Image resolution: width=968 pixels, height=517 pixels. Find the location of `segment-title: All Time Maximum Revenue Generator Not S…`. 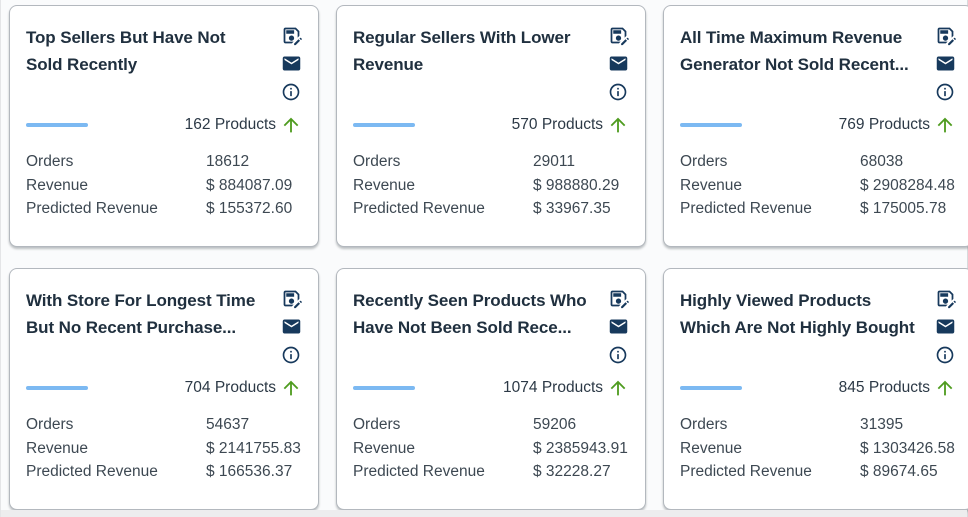

segment-title: All Time Maximum Revenue Generator Not S… is located at coordinates (794, 51).